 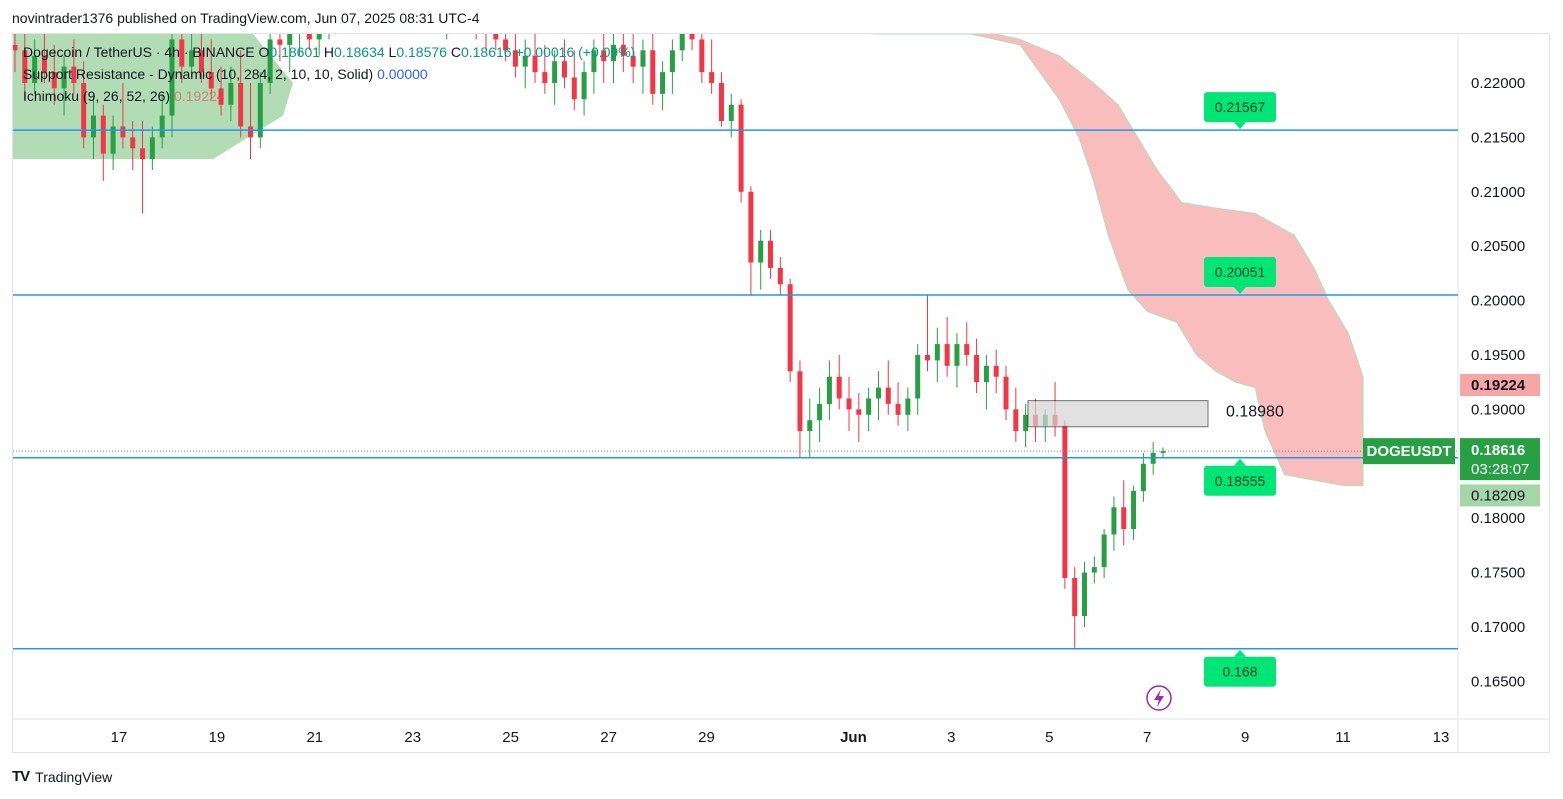 What do you see at coordinates (1498, 246) in the screenshot?
I see `y-tick-label: 0.20500` at bounding box center [1498, 246].